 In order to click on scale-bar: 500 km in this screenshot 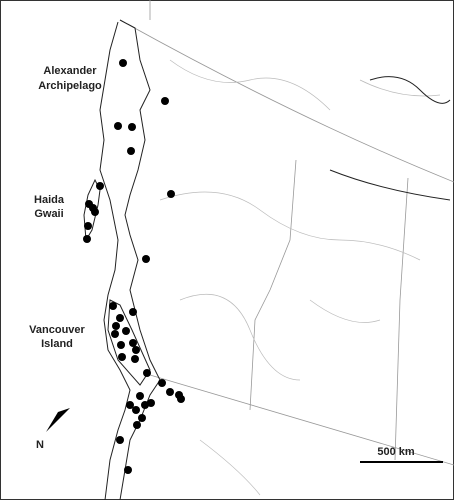, I will do `click(401, 454)`.